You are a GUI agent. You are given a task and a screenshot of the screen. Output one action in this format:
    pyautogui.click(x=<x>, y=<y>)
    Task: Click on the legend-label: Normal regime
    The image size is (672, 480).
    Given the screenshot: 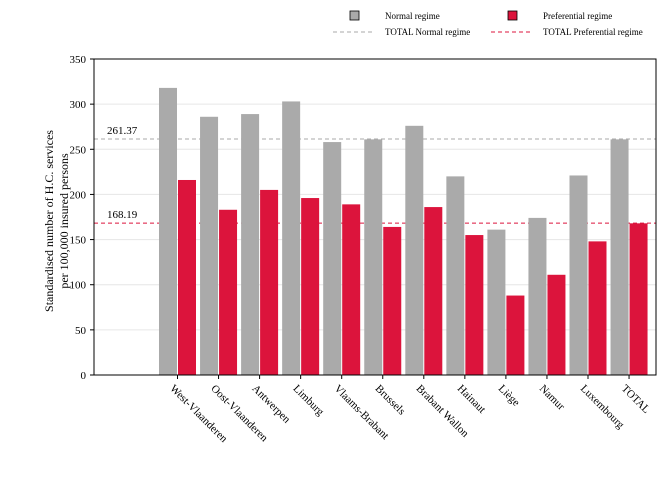 What is the action you would take?
    pyautogui.click(x=412, y=16)
    